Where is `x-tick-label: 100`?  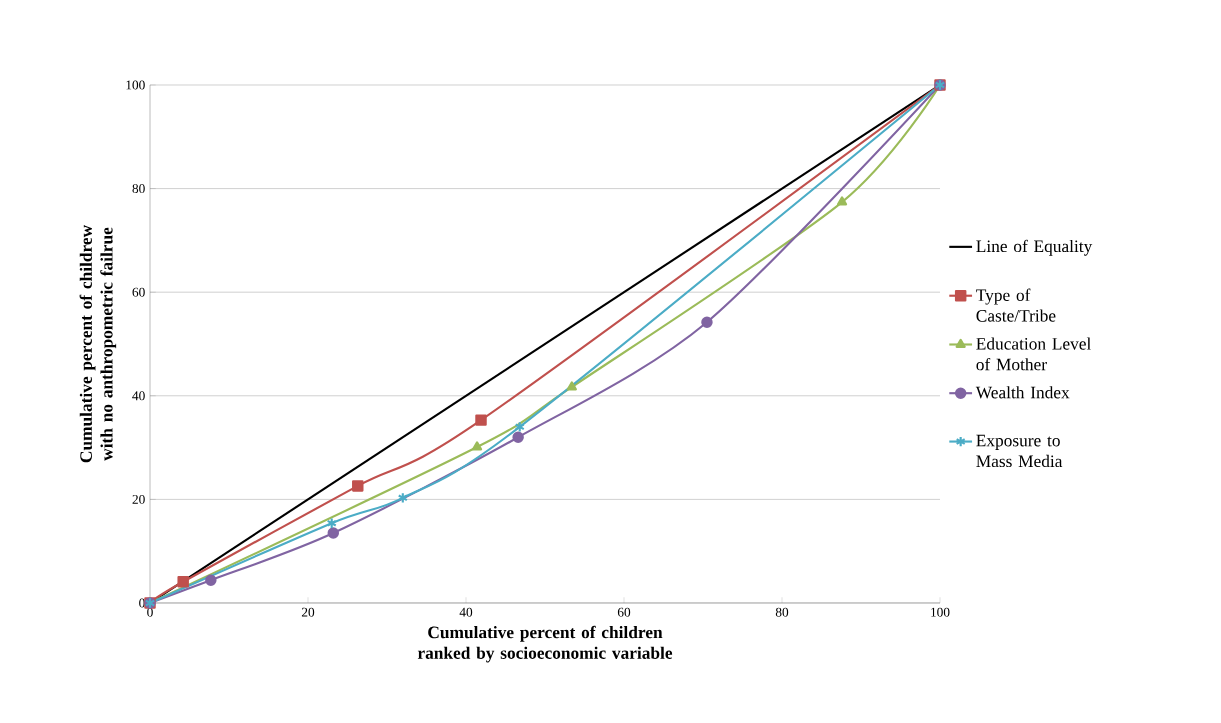 x-tick-label: 100 is located at coordinates (940, 612).